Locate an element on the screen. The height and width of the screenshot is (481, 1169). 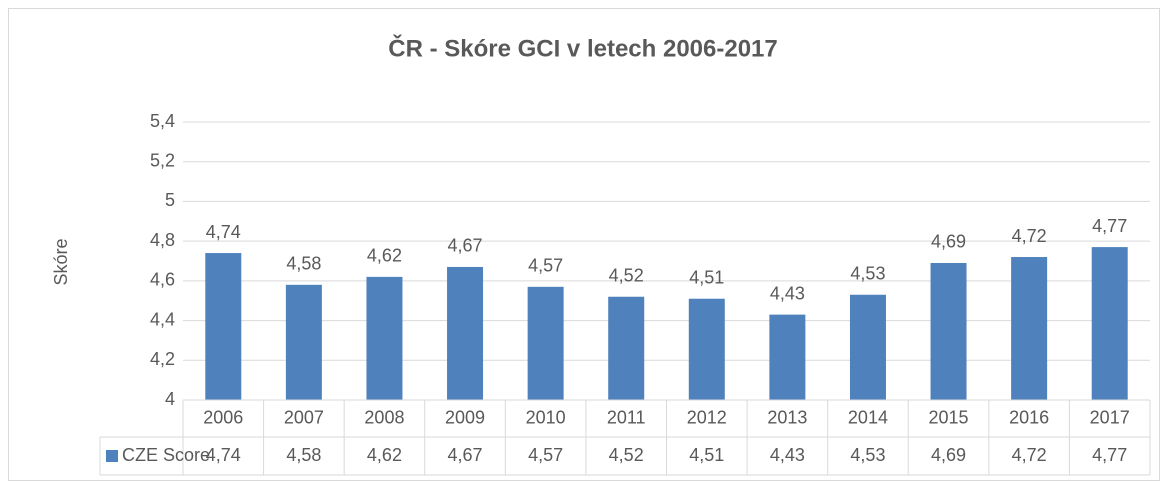
x-tick-label: 2011 is located at coordinates (626, 417).